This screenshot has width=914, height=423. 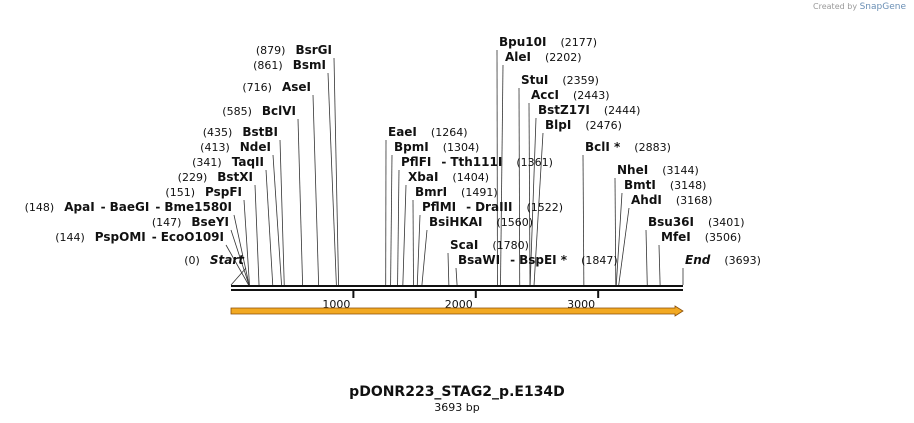 What do you see at coordinates (218, 132) in the screenshot?
I see `site-position-label: (435)` at bounding box center [218, 132].